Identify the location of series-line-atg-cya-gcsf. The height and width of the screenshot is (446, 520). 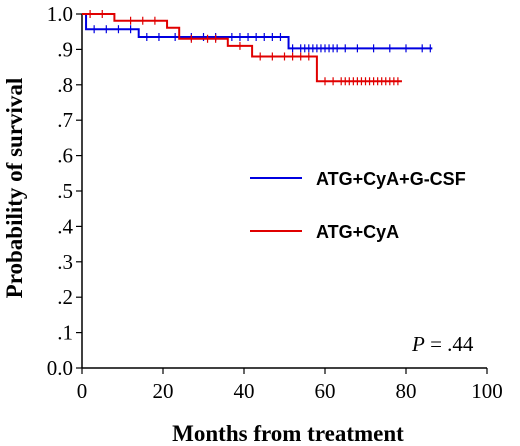
(257, 31).